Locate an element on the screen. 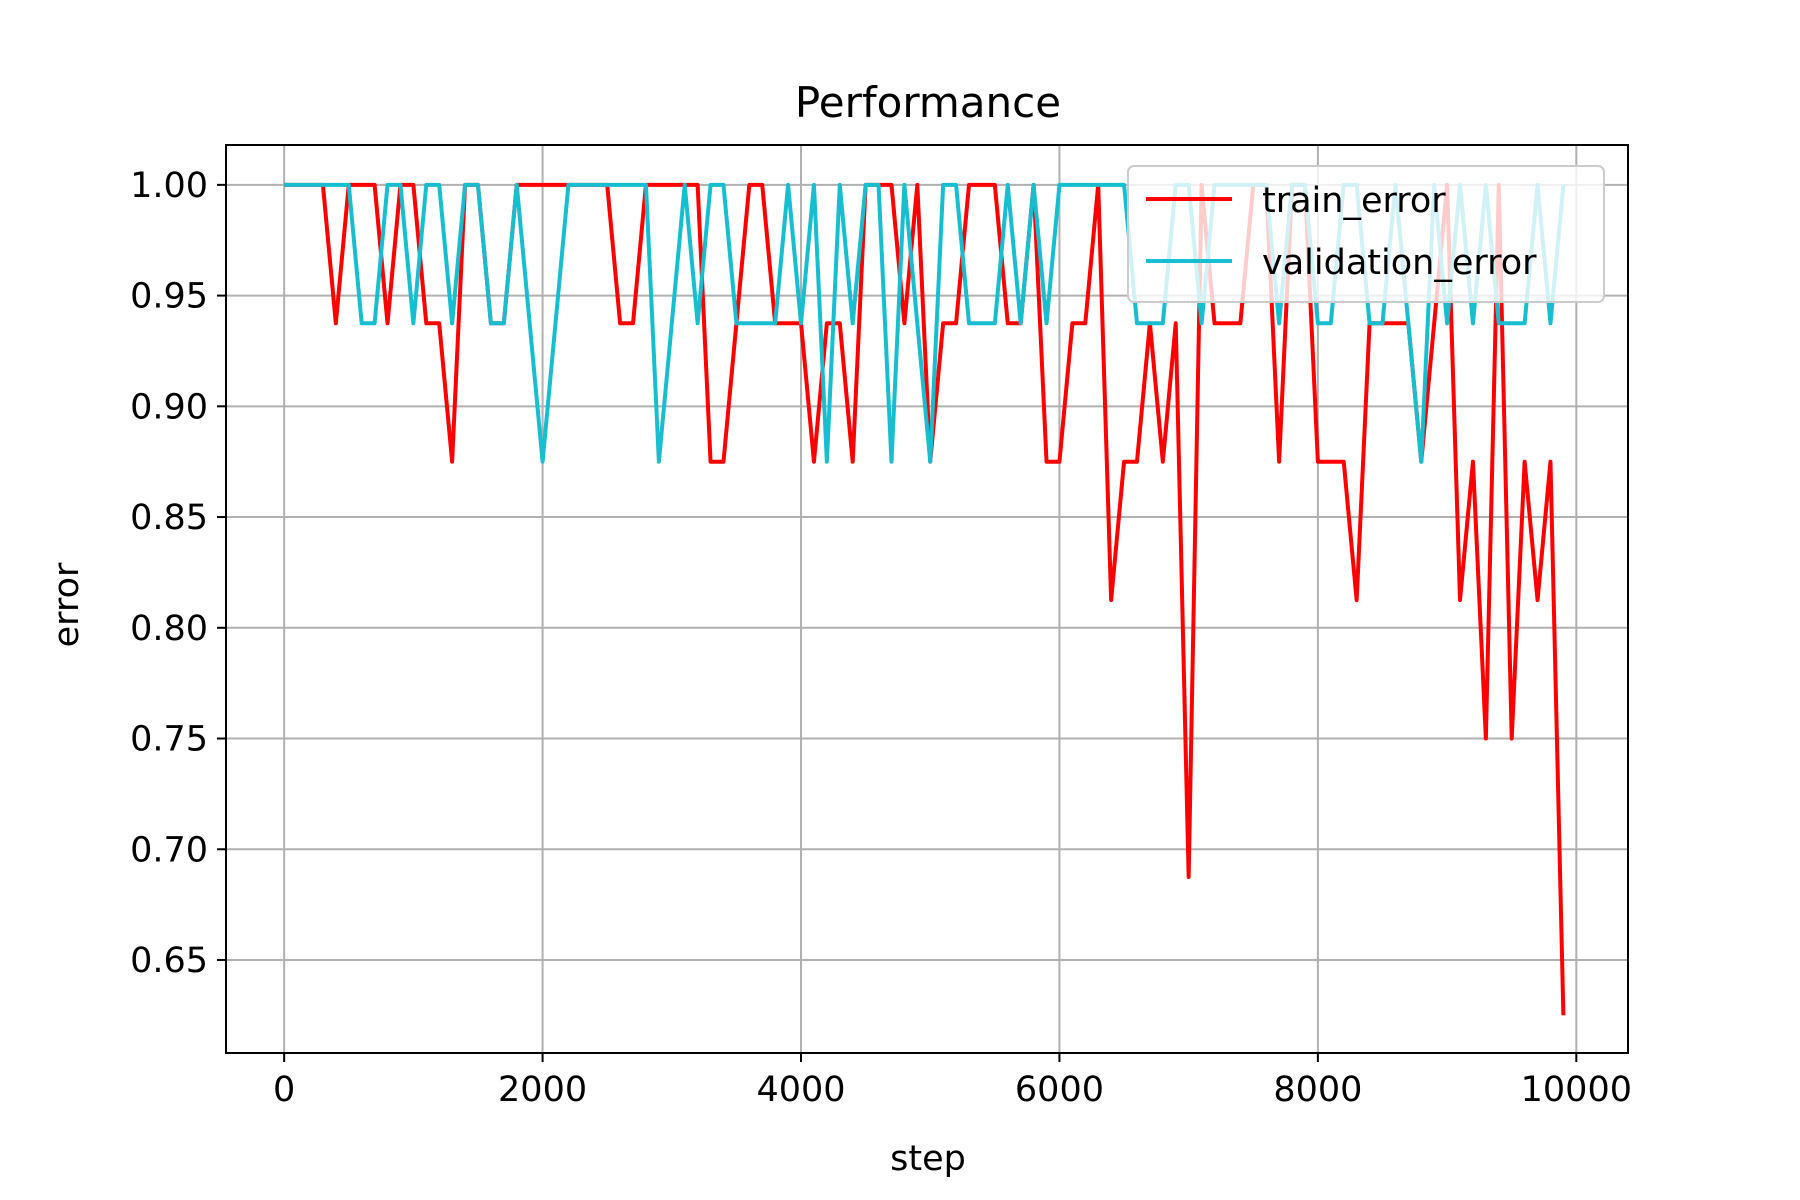  x-tick-label: 0 is located at coordinates (284, 1090).